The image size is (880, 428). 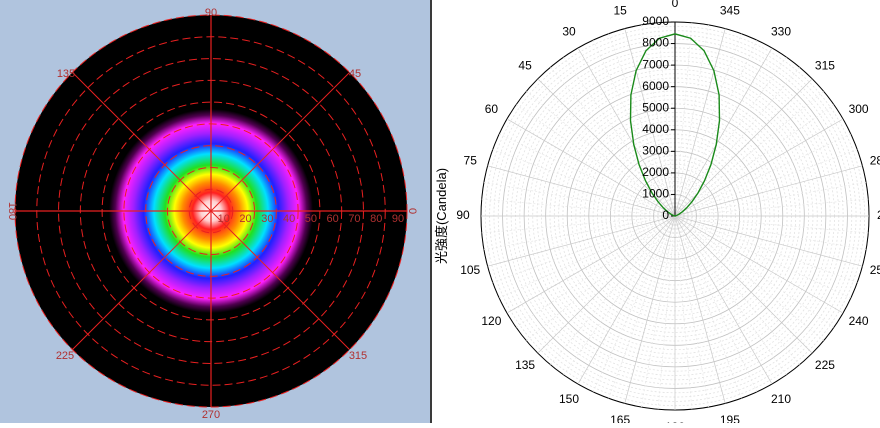 I want to click on radial-tick-label: 70, so click(x=354, y=219).